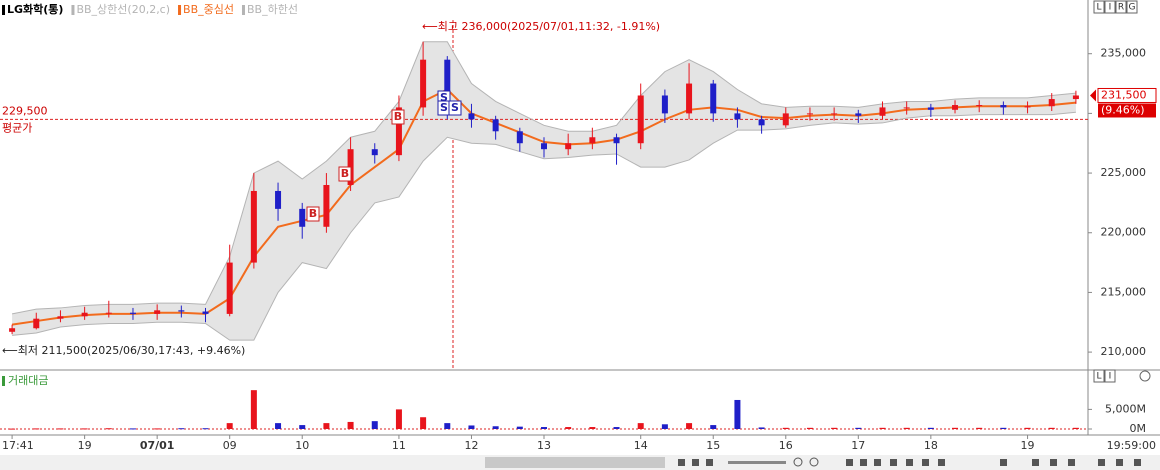  Describe the element at coordinates (1124, 53) in the screenshot. I see `y-tick-label: 235,000` at that location.